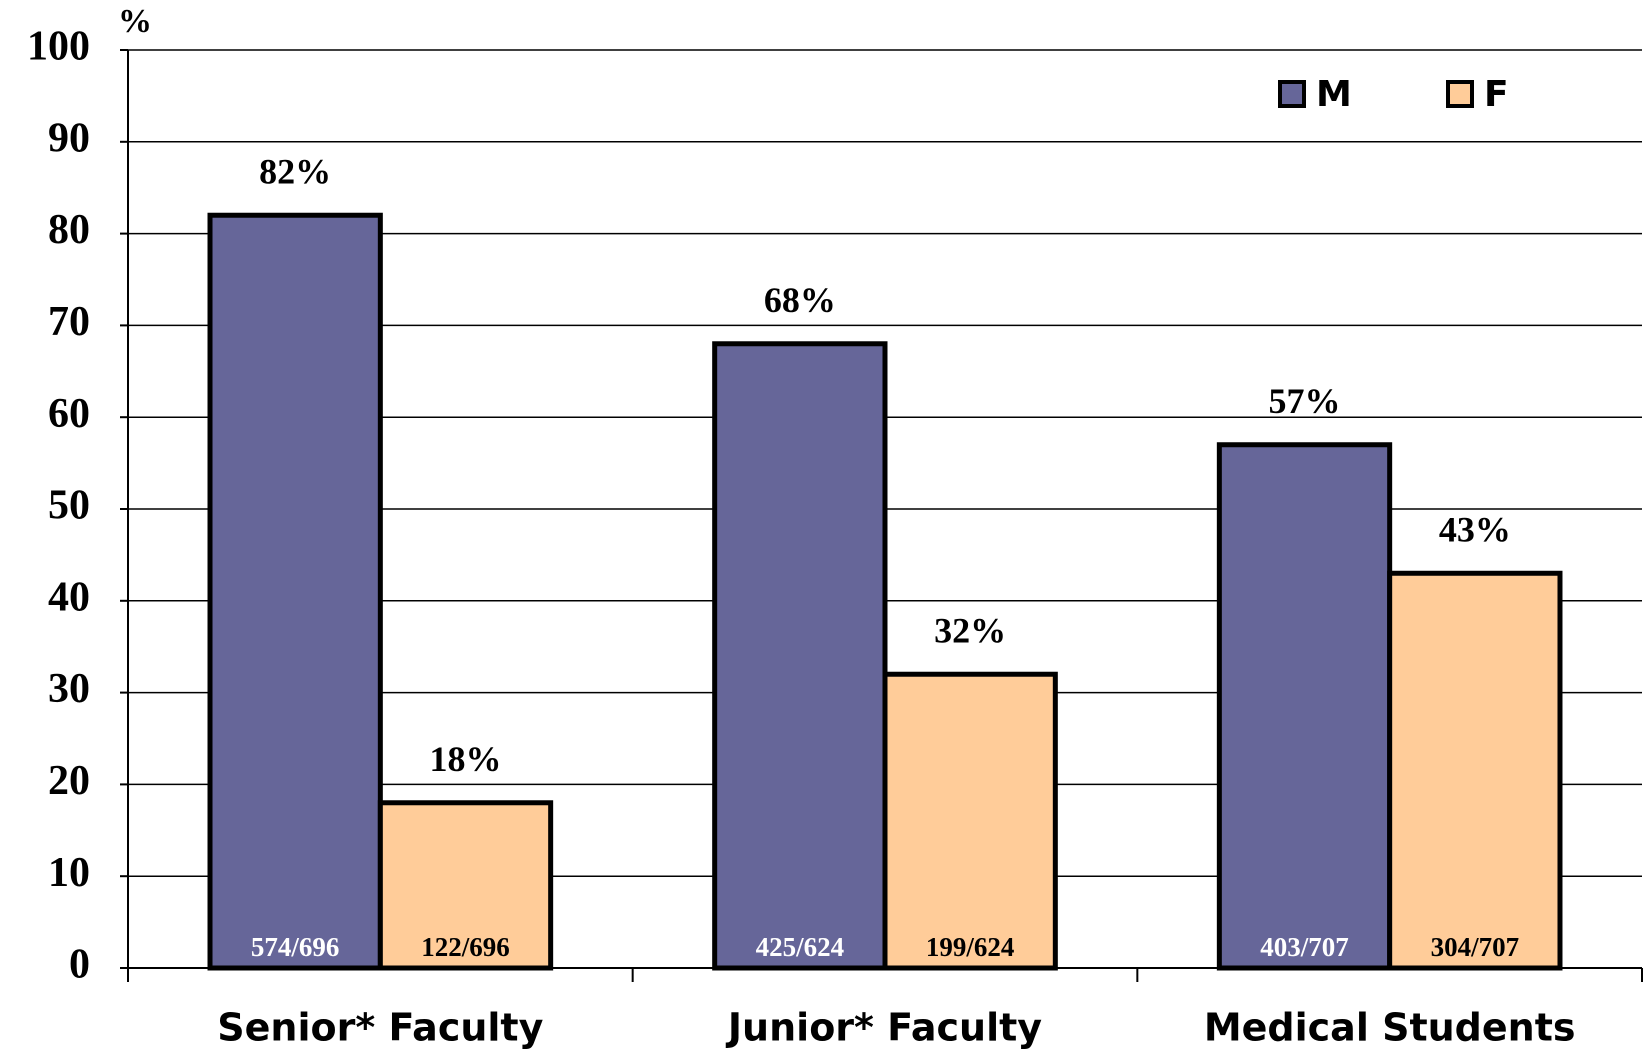  Describe the element at coordinates (1496, 94) in the screenshot. I see `legend-label: F` at that location.